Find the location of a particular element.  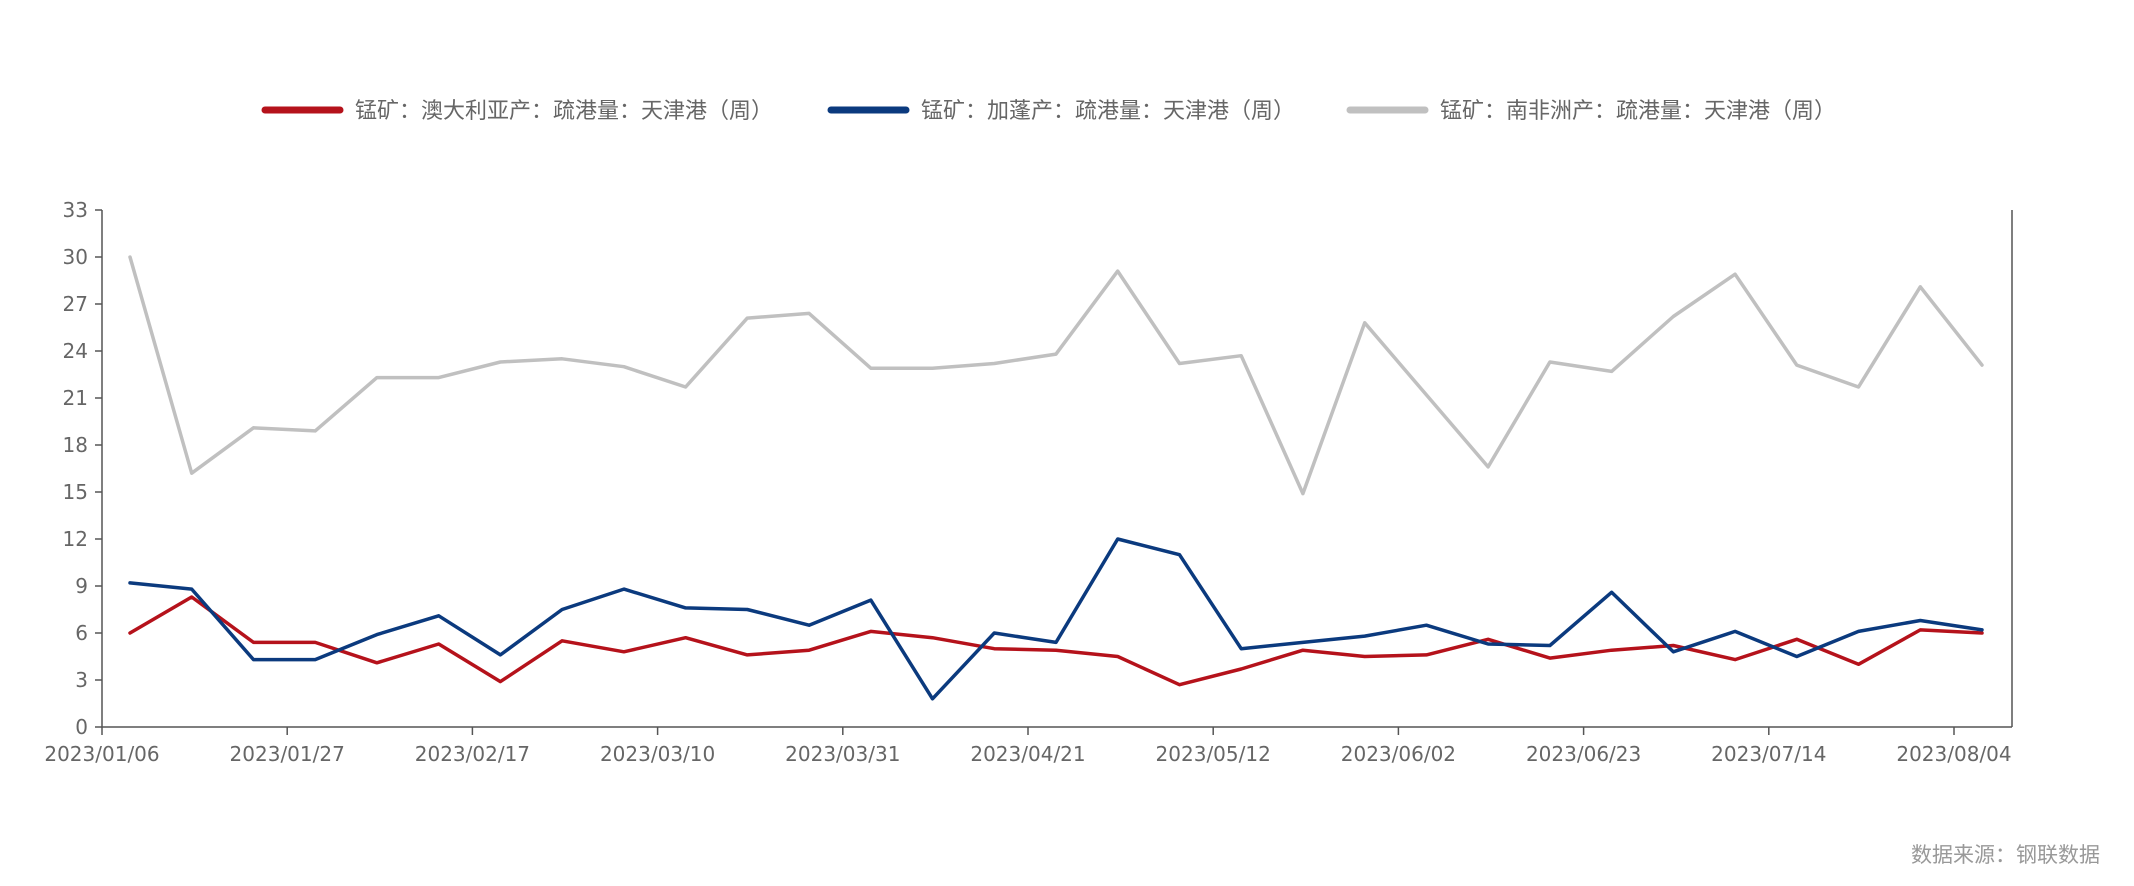

x-tick-label: 2023/01/06 is located at coordinates (101, 754).